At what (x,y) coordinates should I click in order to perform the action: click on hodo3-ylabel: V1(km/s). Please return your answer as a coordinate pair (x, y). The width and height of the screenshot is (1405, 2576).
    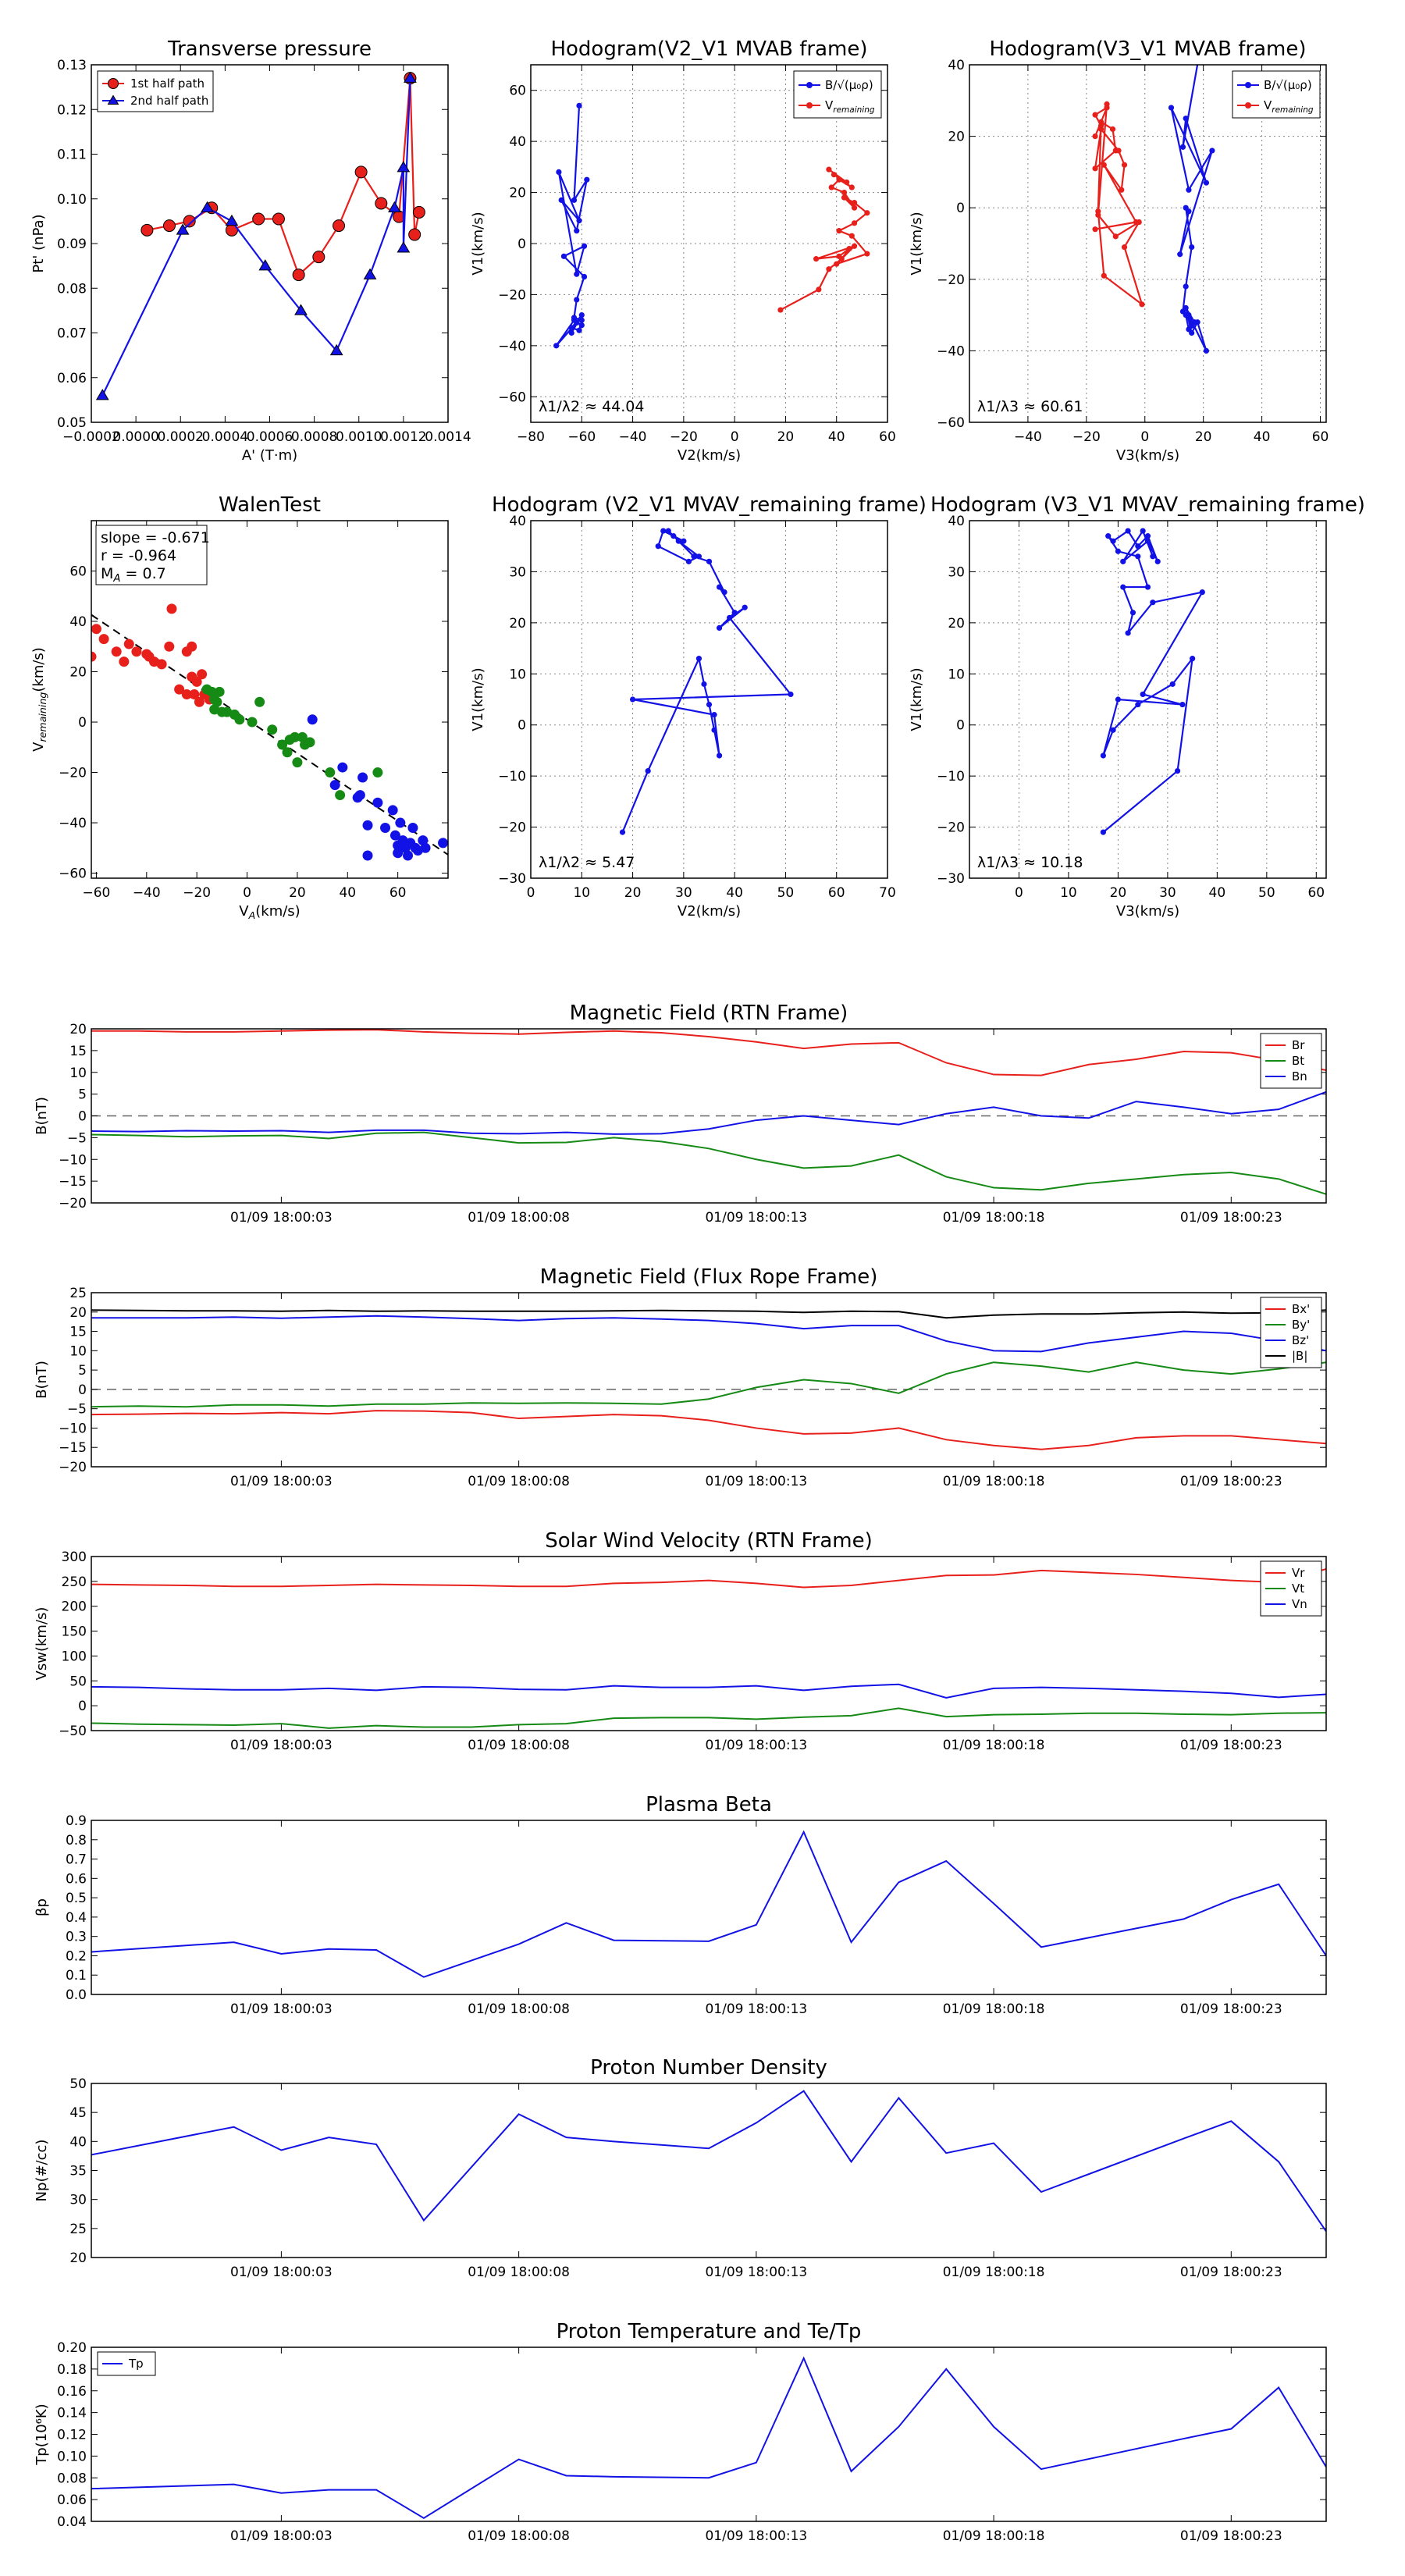
    Looking at the image, I should click on (478, 699).